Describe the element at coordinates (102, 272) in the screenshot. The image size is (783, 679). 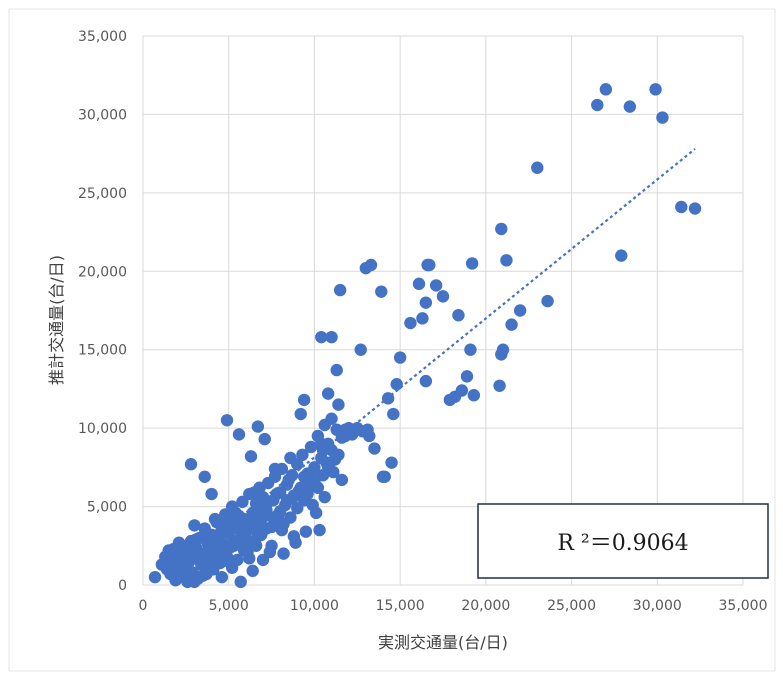
I see `y-tick-label: 20,000` at that location.